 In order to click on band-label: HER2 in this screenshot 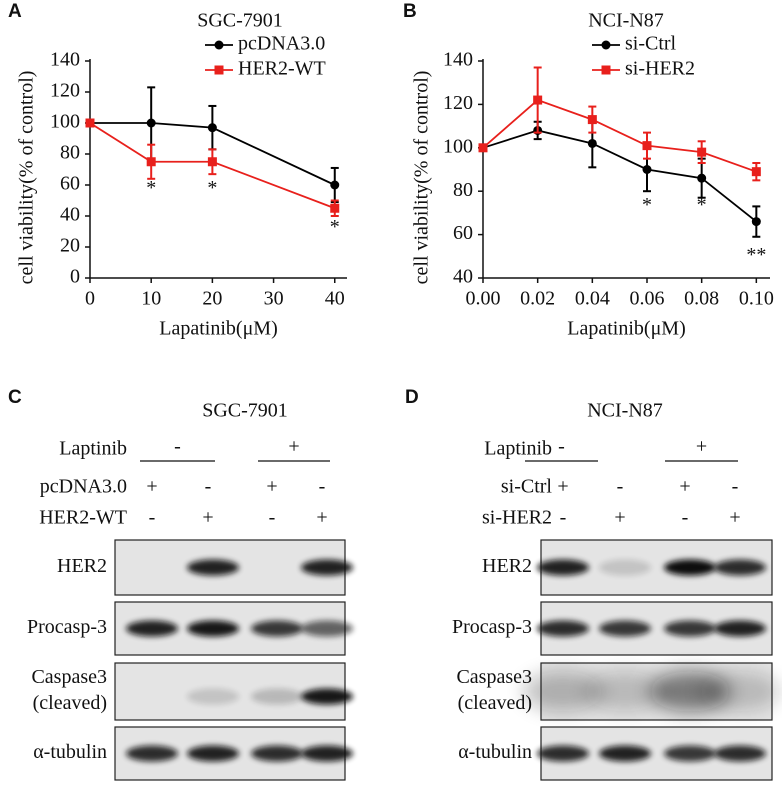, I will do `click(507, 566)`.